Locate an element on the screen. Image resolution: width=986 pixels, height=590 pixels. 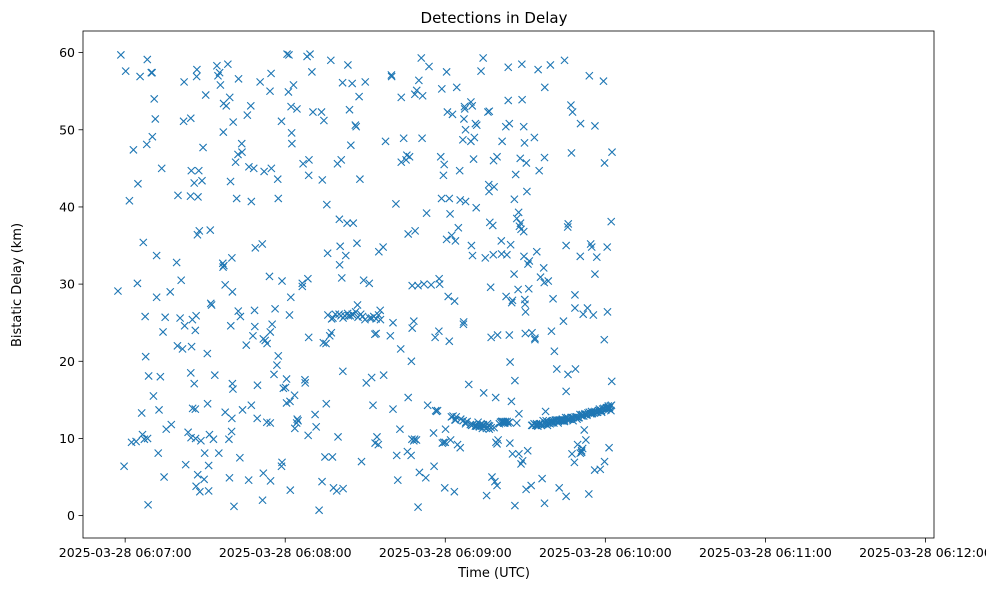
y-axis-title: Bistatic Delay (km) is located at coordinates (17, 285).